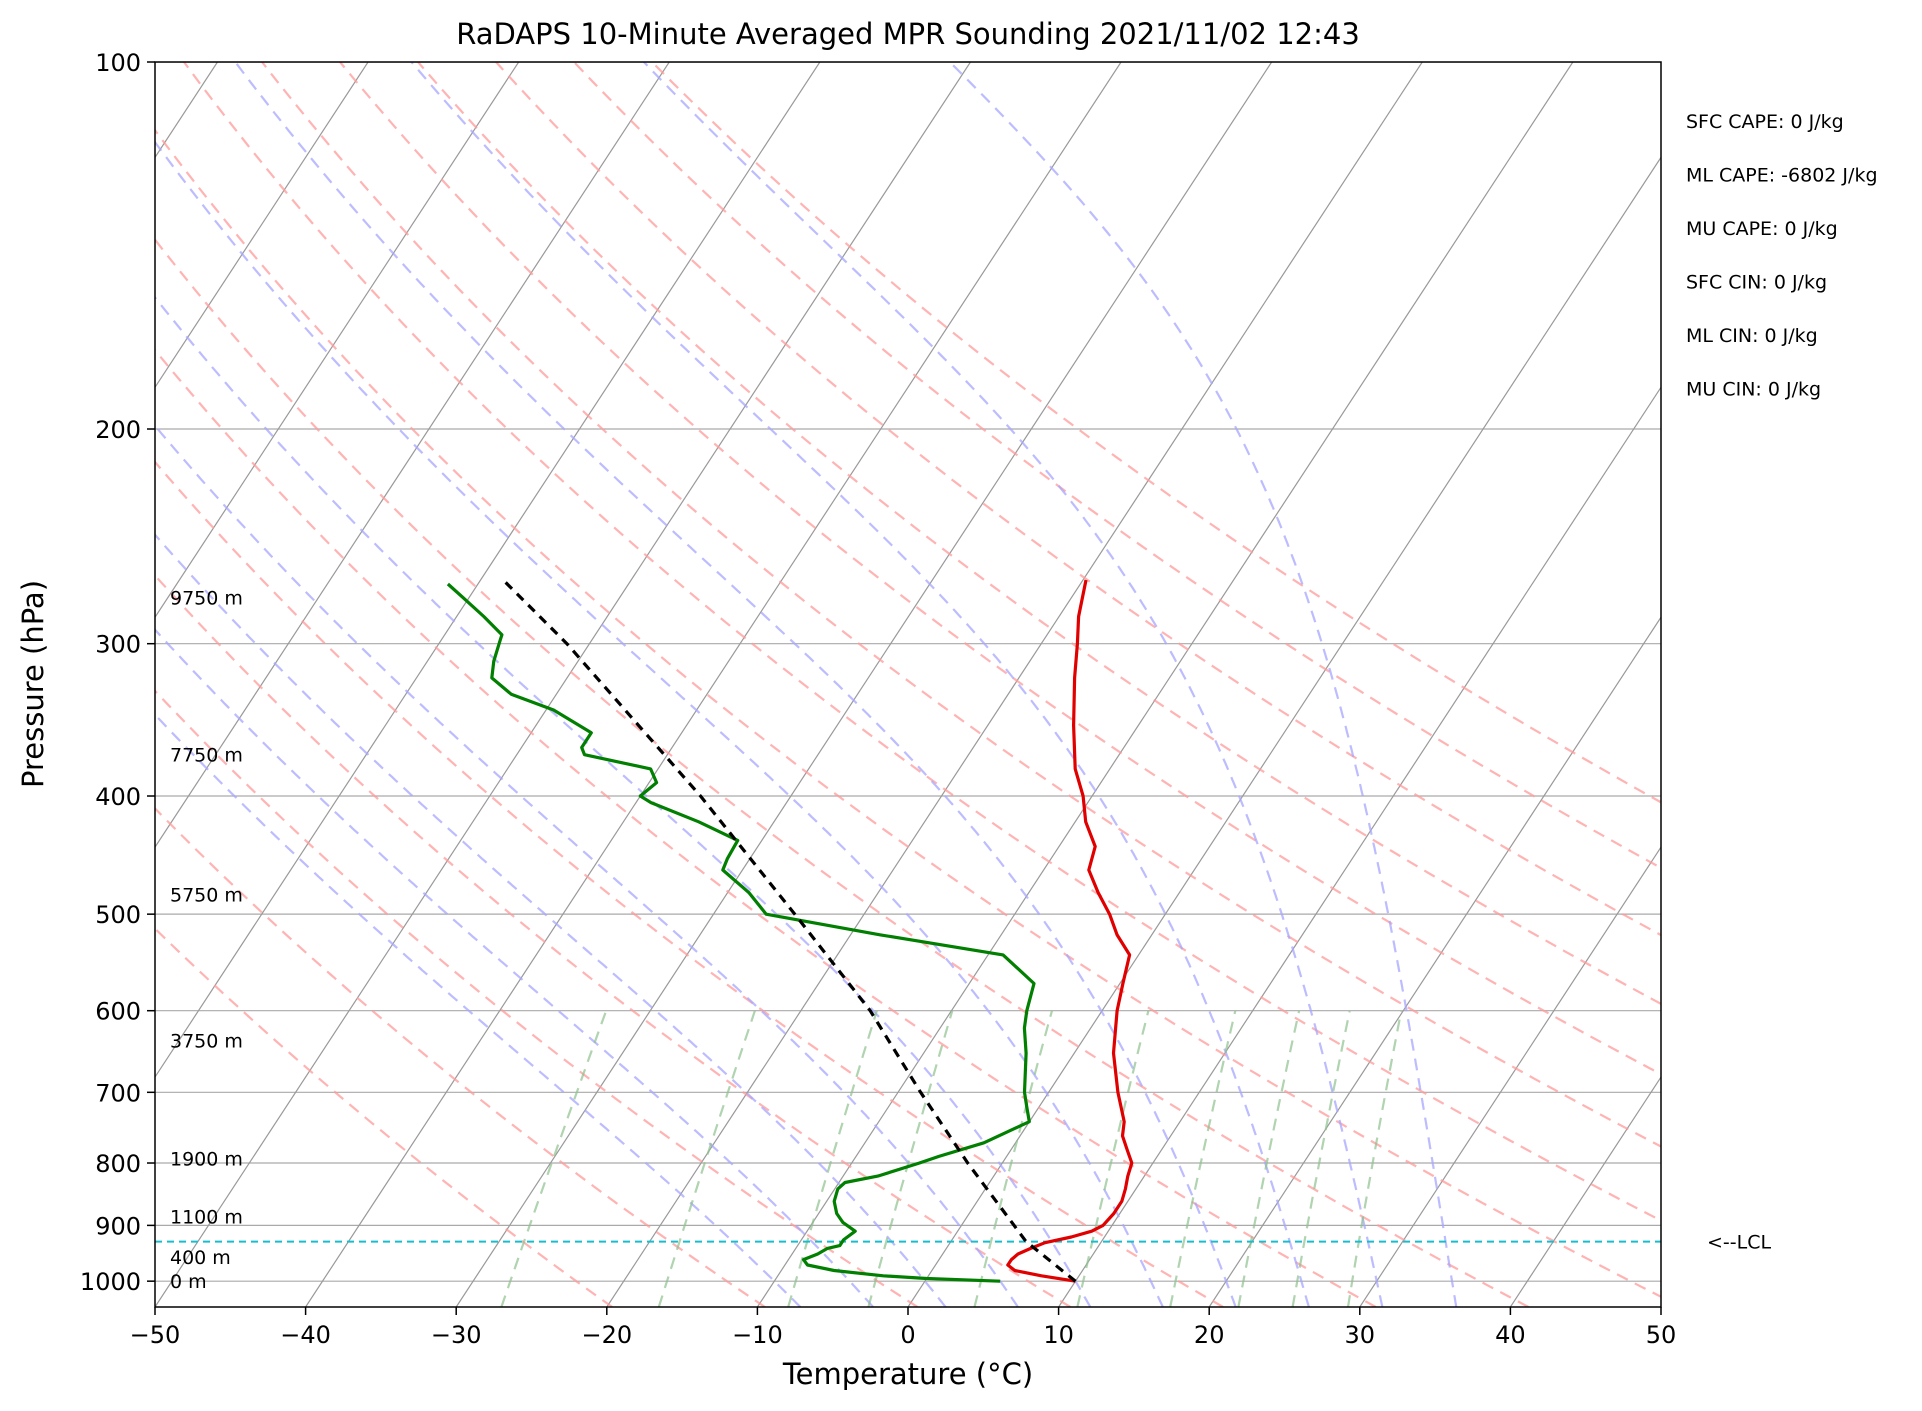 Image resolution: width=1922 pixels, height=1411 pixels. What do you see at coordinates (1756, 283) in the screenshot?
I see `stability-index: SFC CIN: 0 J/kg` at bounding box center [1756, 283].